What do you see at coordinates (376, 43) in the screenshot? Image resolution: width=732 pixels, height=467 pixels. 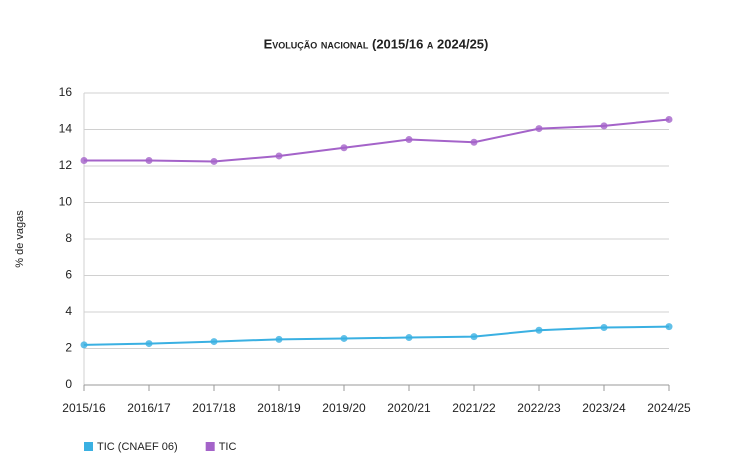 I see `chart-title: Evolução nacional (2015/16 a 2024/25)` at bounding box center [376, 43].